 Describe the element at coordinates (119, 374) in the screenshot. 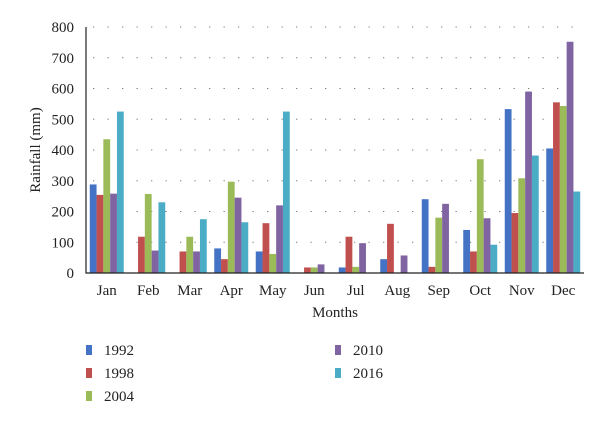

I see `legend-label: 1998` at that location.